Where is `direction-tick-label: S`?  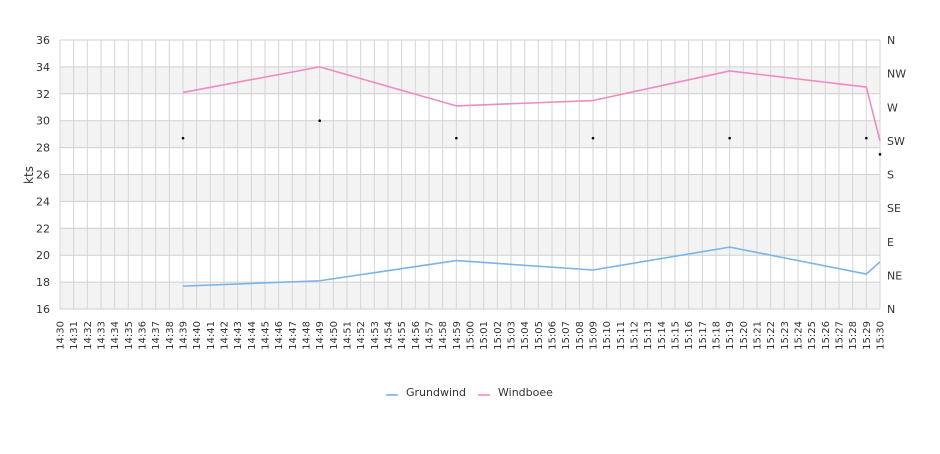
direction-tick-label: S is located at coordinates (890, 175).